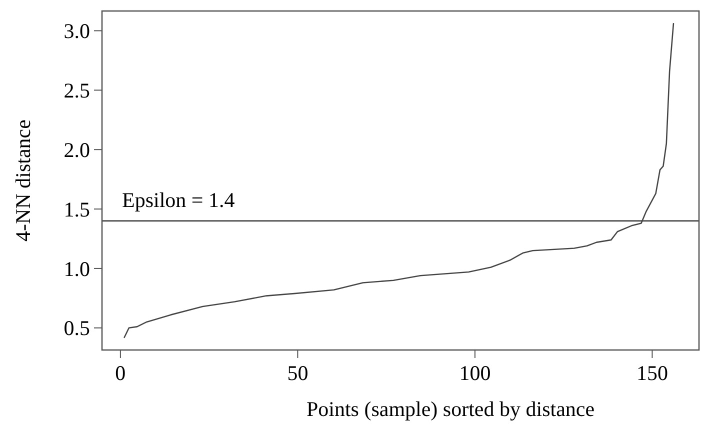  What do you see at coordinates (77, 328) in the screenshot?
I see `y-tick-label: 0.5` at bounding box center [77, 328].